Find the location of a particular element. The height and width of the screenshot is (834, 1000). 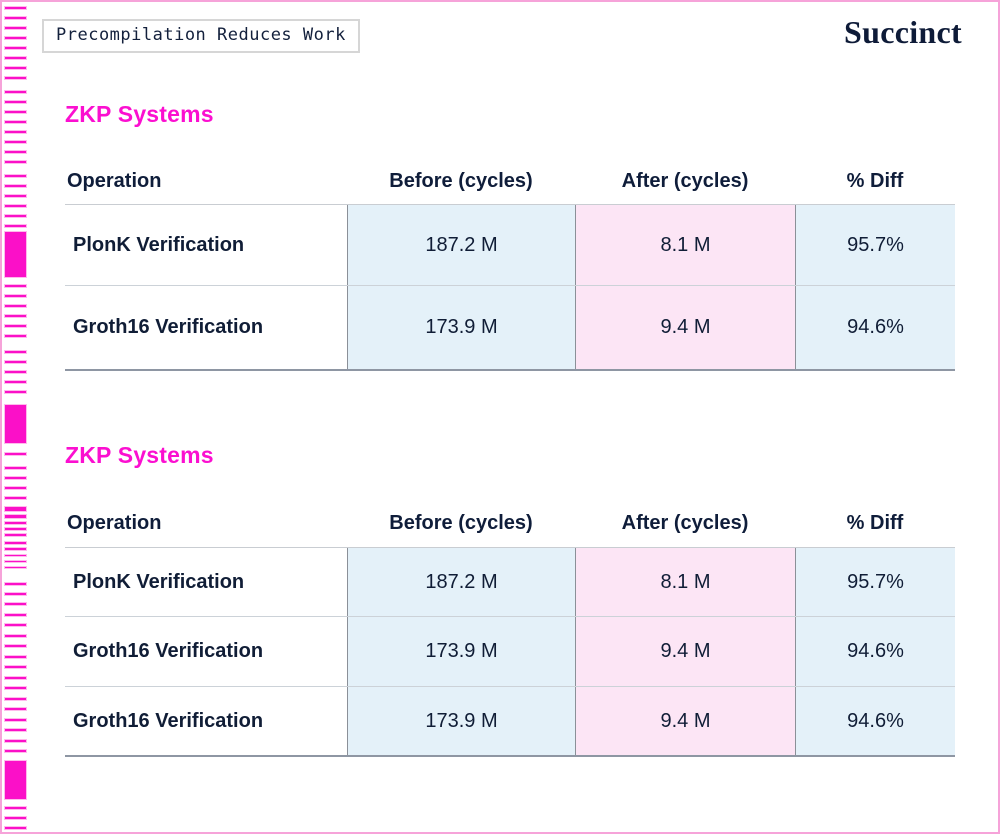

slide-title-box: Precompilation Reduces Work is located at coordinates (201, 36).